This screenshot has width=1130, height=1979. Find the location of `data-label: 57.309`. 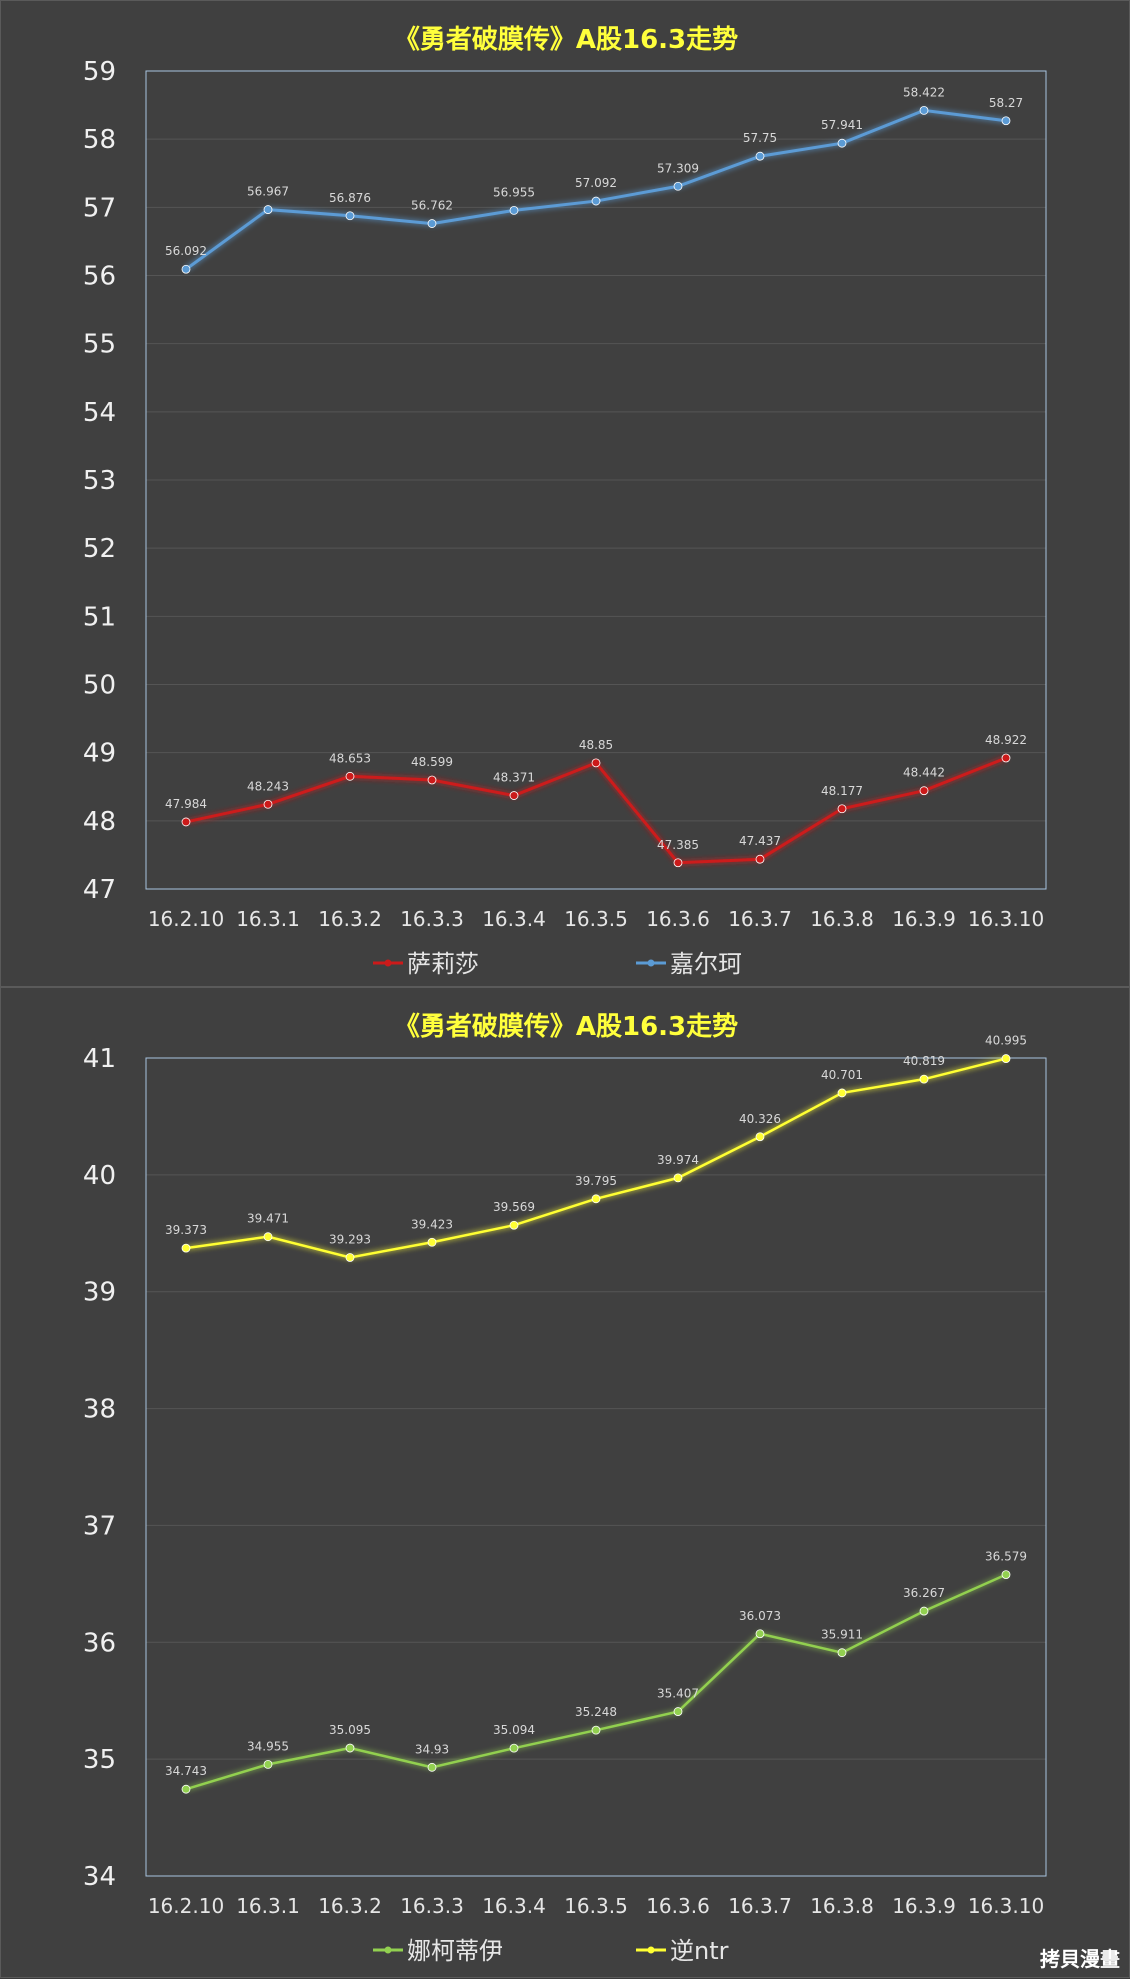

data-label: 57.309 is located at coordinates (678, 168).